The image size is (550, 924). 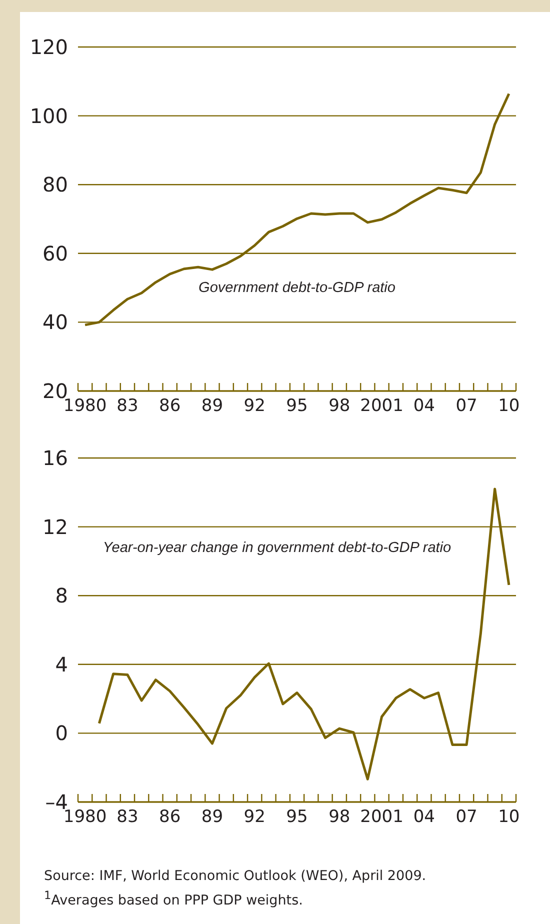 What do you see at coordinates (277, 548) in the screenshot?
I see `text: Year-on-year change in government debt-to-GDP ratio` at bounding box center [277, 548].